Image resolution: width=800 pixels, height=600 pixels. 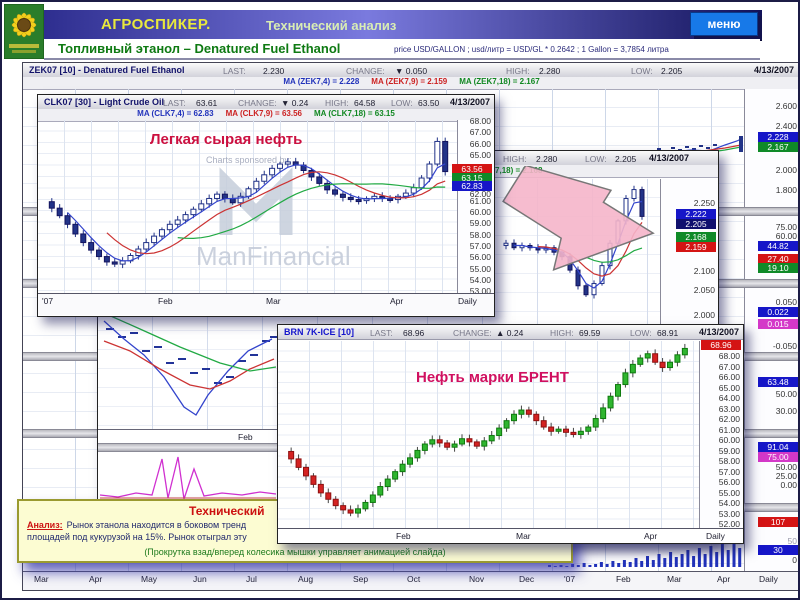 I want to click on menu-button: меню, so click(x=724, y=24).